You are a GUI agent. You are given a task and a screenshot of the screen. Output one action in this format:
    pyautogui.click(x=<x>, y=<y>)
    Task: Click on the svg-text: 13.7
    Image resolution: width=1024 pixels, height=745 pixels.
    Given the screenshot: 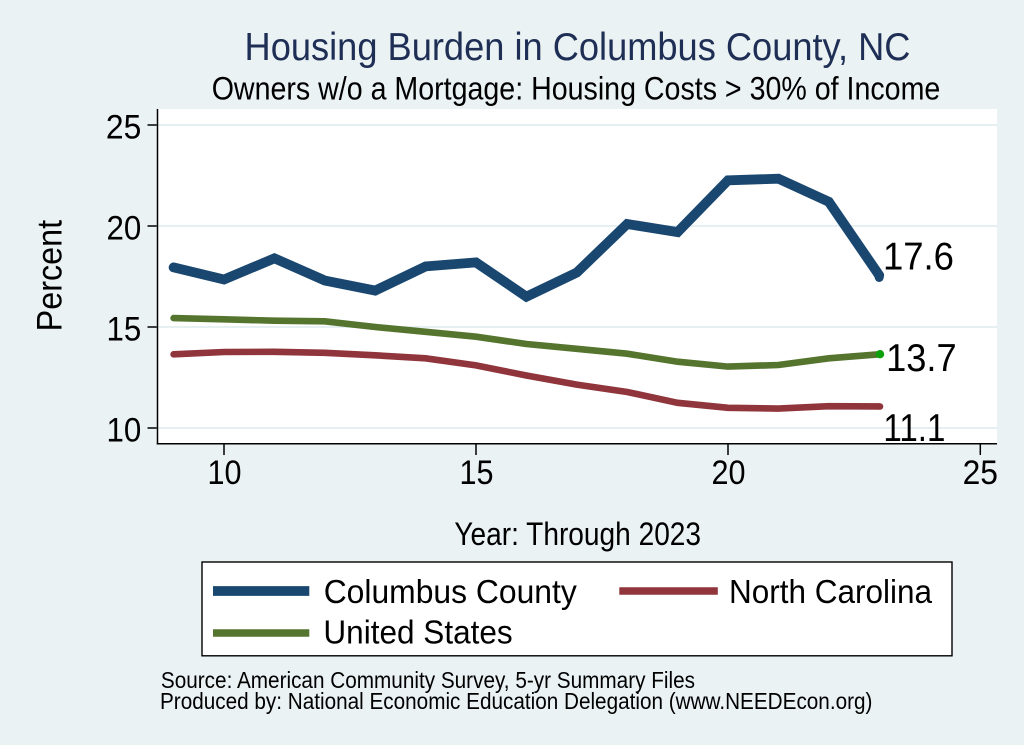 What is the action you would take?
    pyautogui.click(x=921, y=358)
    